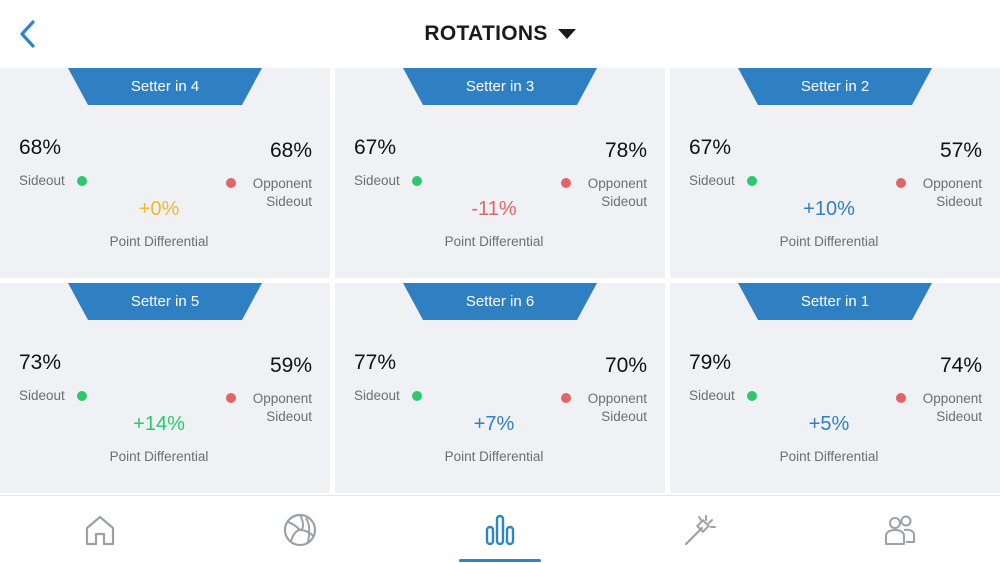 The image size is (1000, 563). Describe the element at coordinates (159, 424) in the screenshot. I see `point-differential-value: +14%` at that location.